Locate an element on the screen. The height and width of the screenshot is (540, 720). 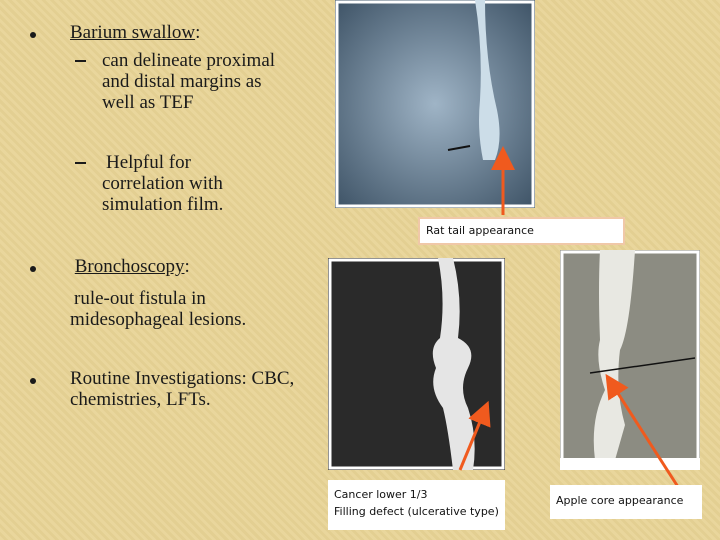
caption: Apple core appearance is located at coordinates (626, 502).